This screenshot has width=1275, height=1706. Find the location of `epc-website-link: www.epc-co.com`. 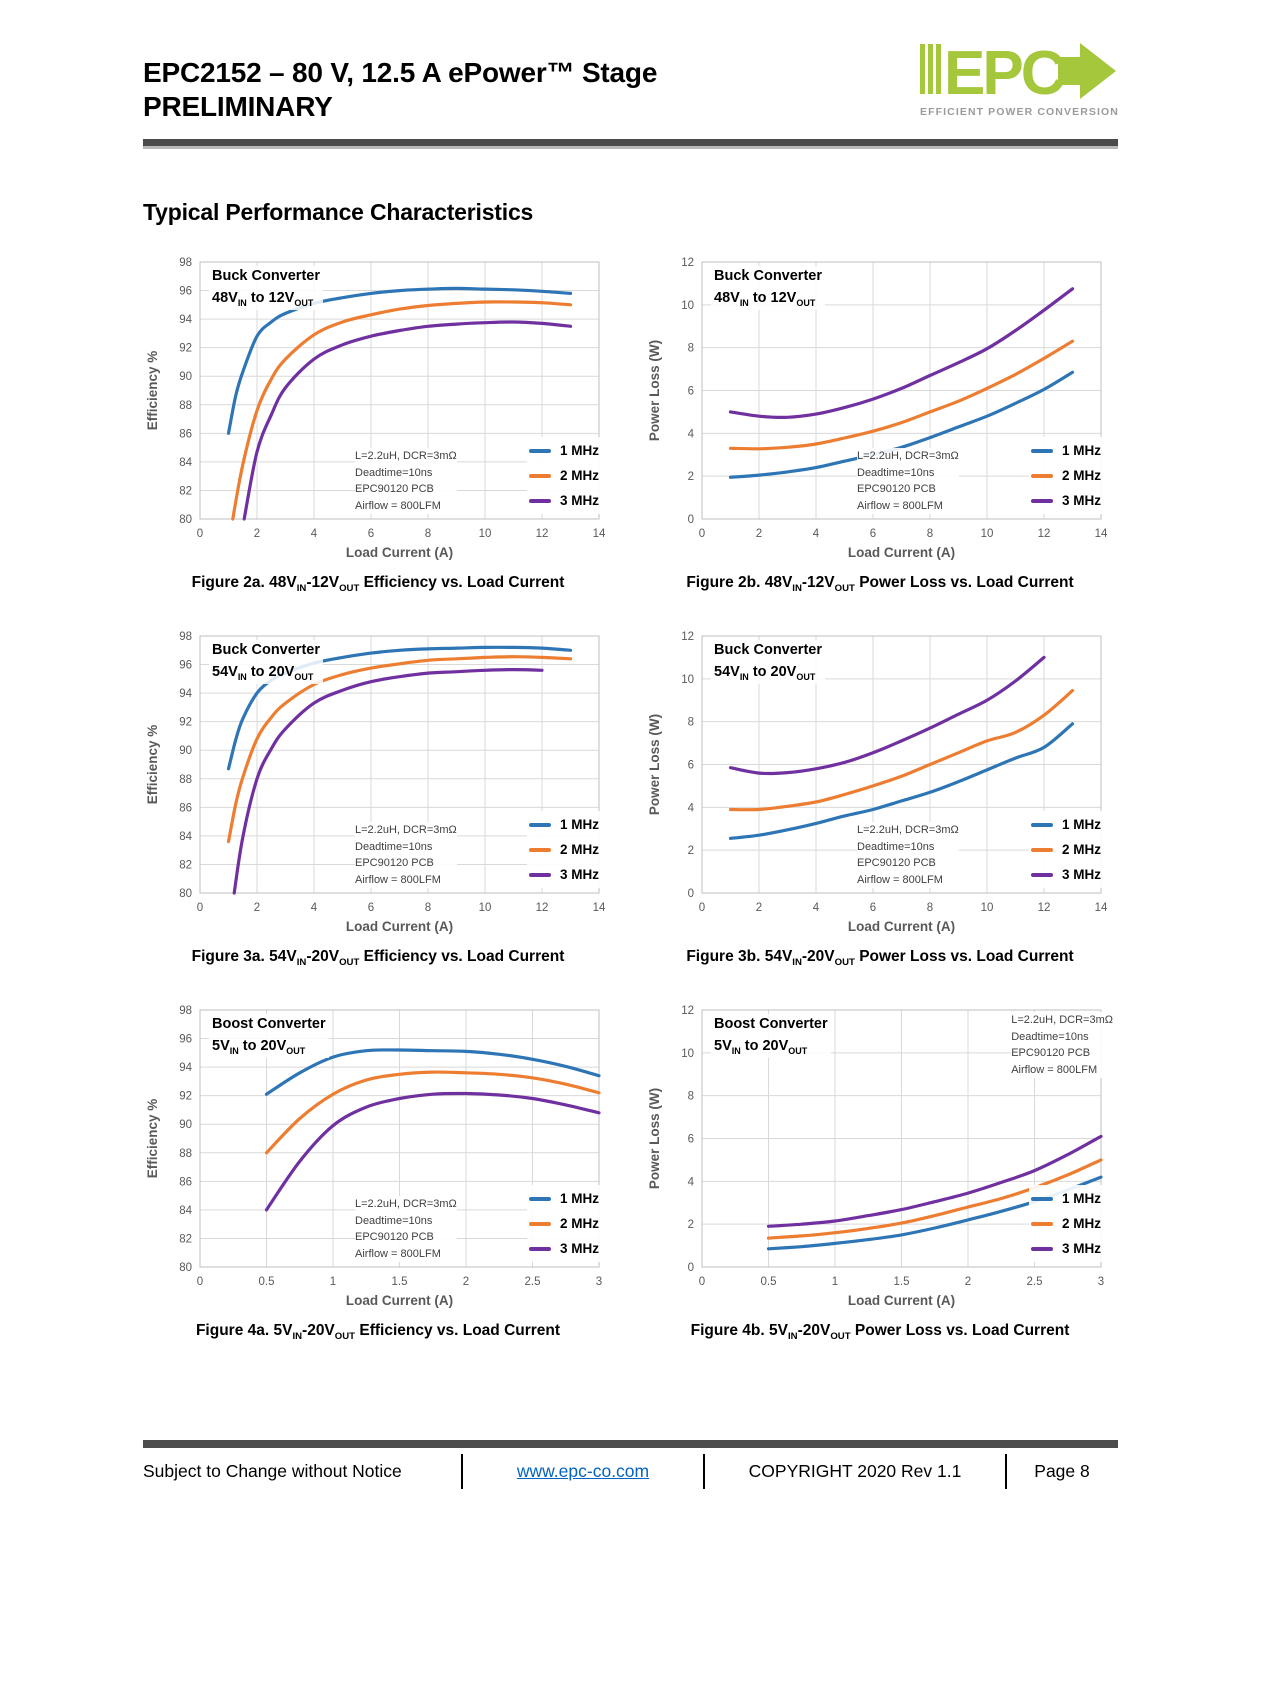

epc-website-link: www.epc-co.com is located at coordinates (583, 1471).